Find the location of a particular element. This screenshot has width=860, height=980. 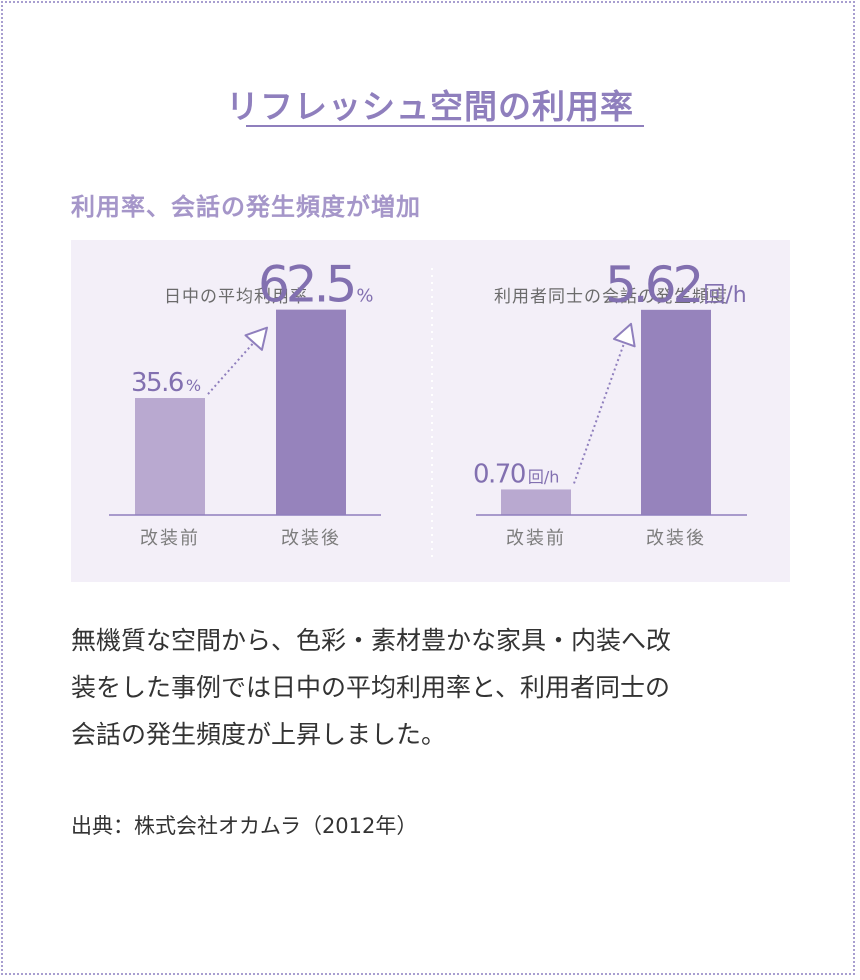

chart2-bar-after is located at coordinates (676, 412).